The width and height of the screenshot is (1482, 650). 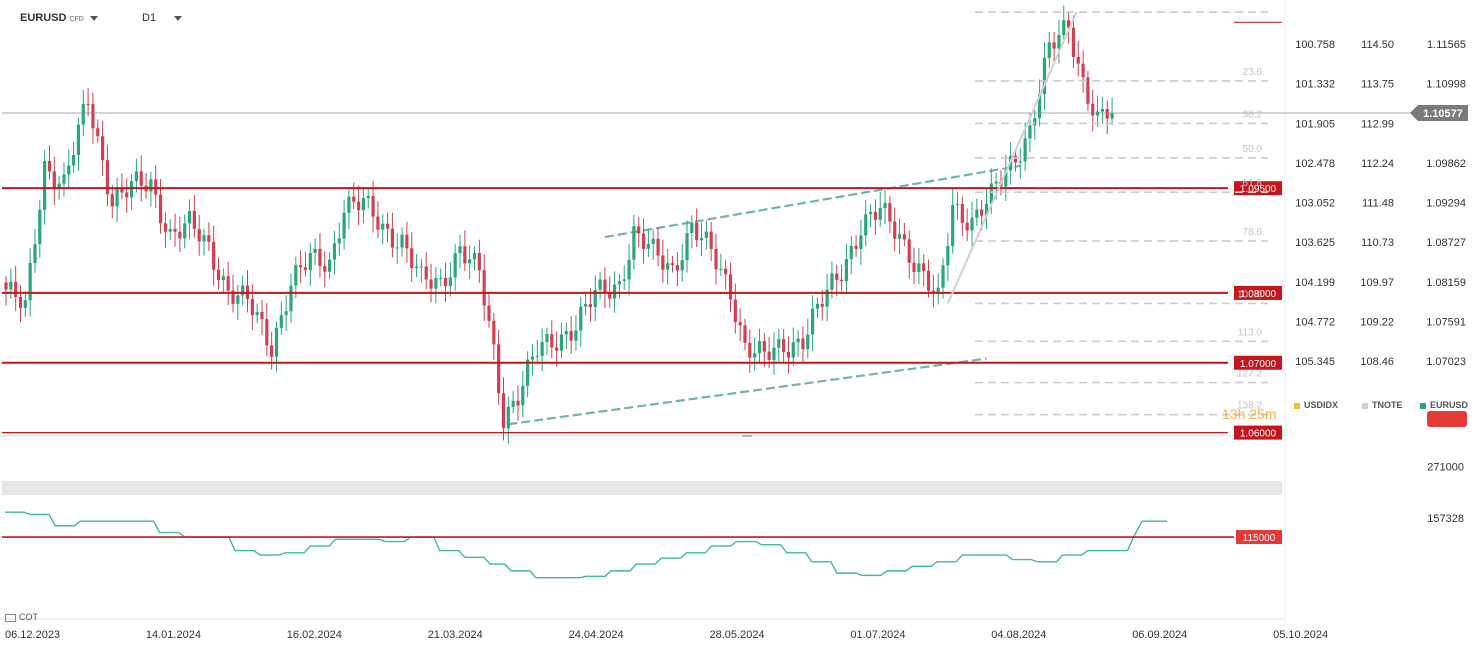 What do you see at coordinates (1315, 283) in the screenshot?
I see `usdidx-axis-tick: 104.199` at bounding box center [1315, 283].